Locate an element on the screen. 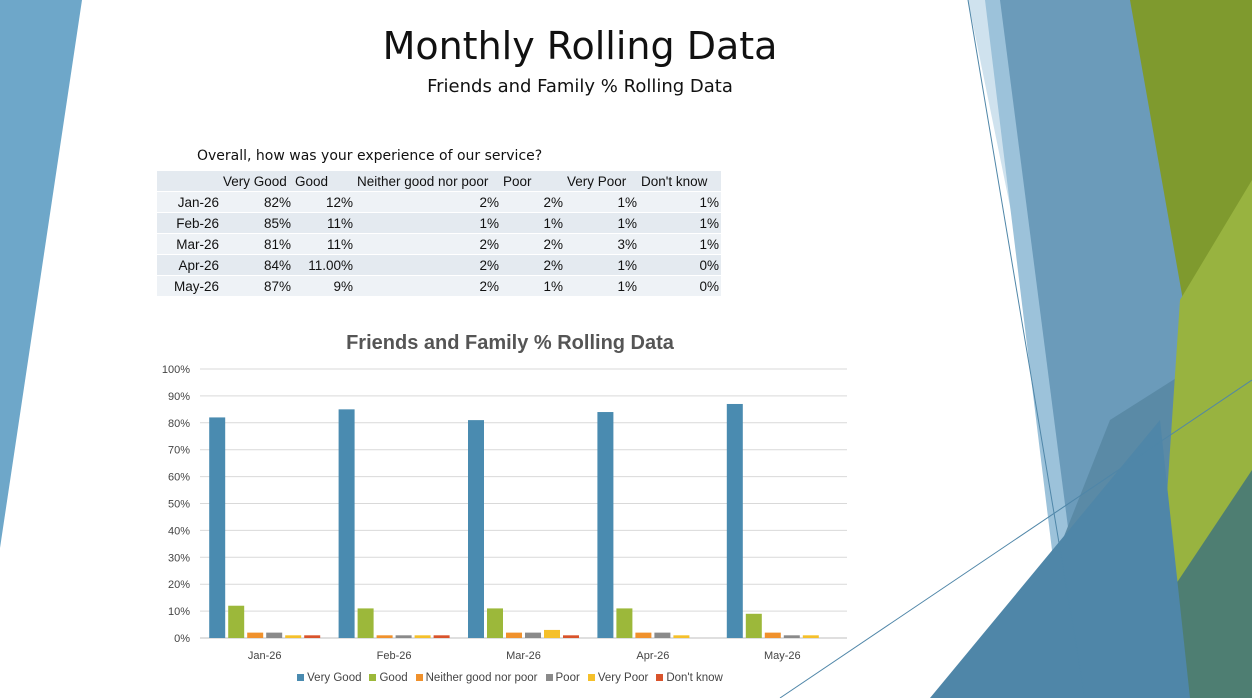 This screenshot has width=1252, height=698. legend-item: Poor is located at coordinates (562, 678).